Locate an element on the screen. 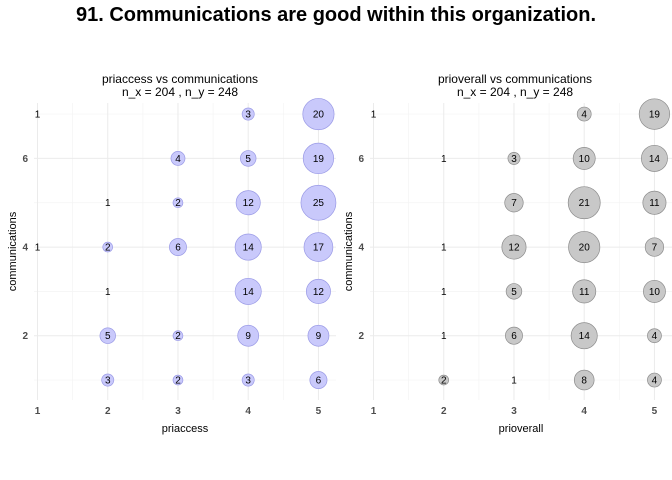 The image size is (672, 480). prioverall-y-tick: 4 is located at coordinates (361, 248).